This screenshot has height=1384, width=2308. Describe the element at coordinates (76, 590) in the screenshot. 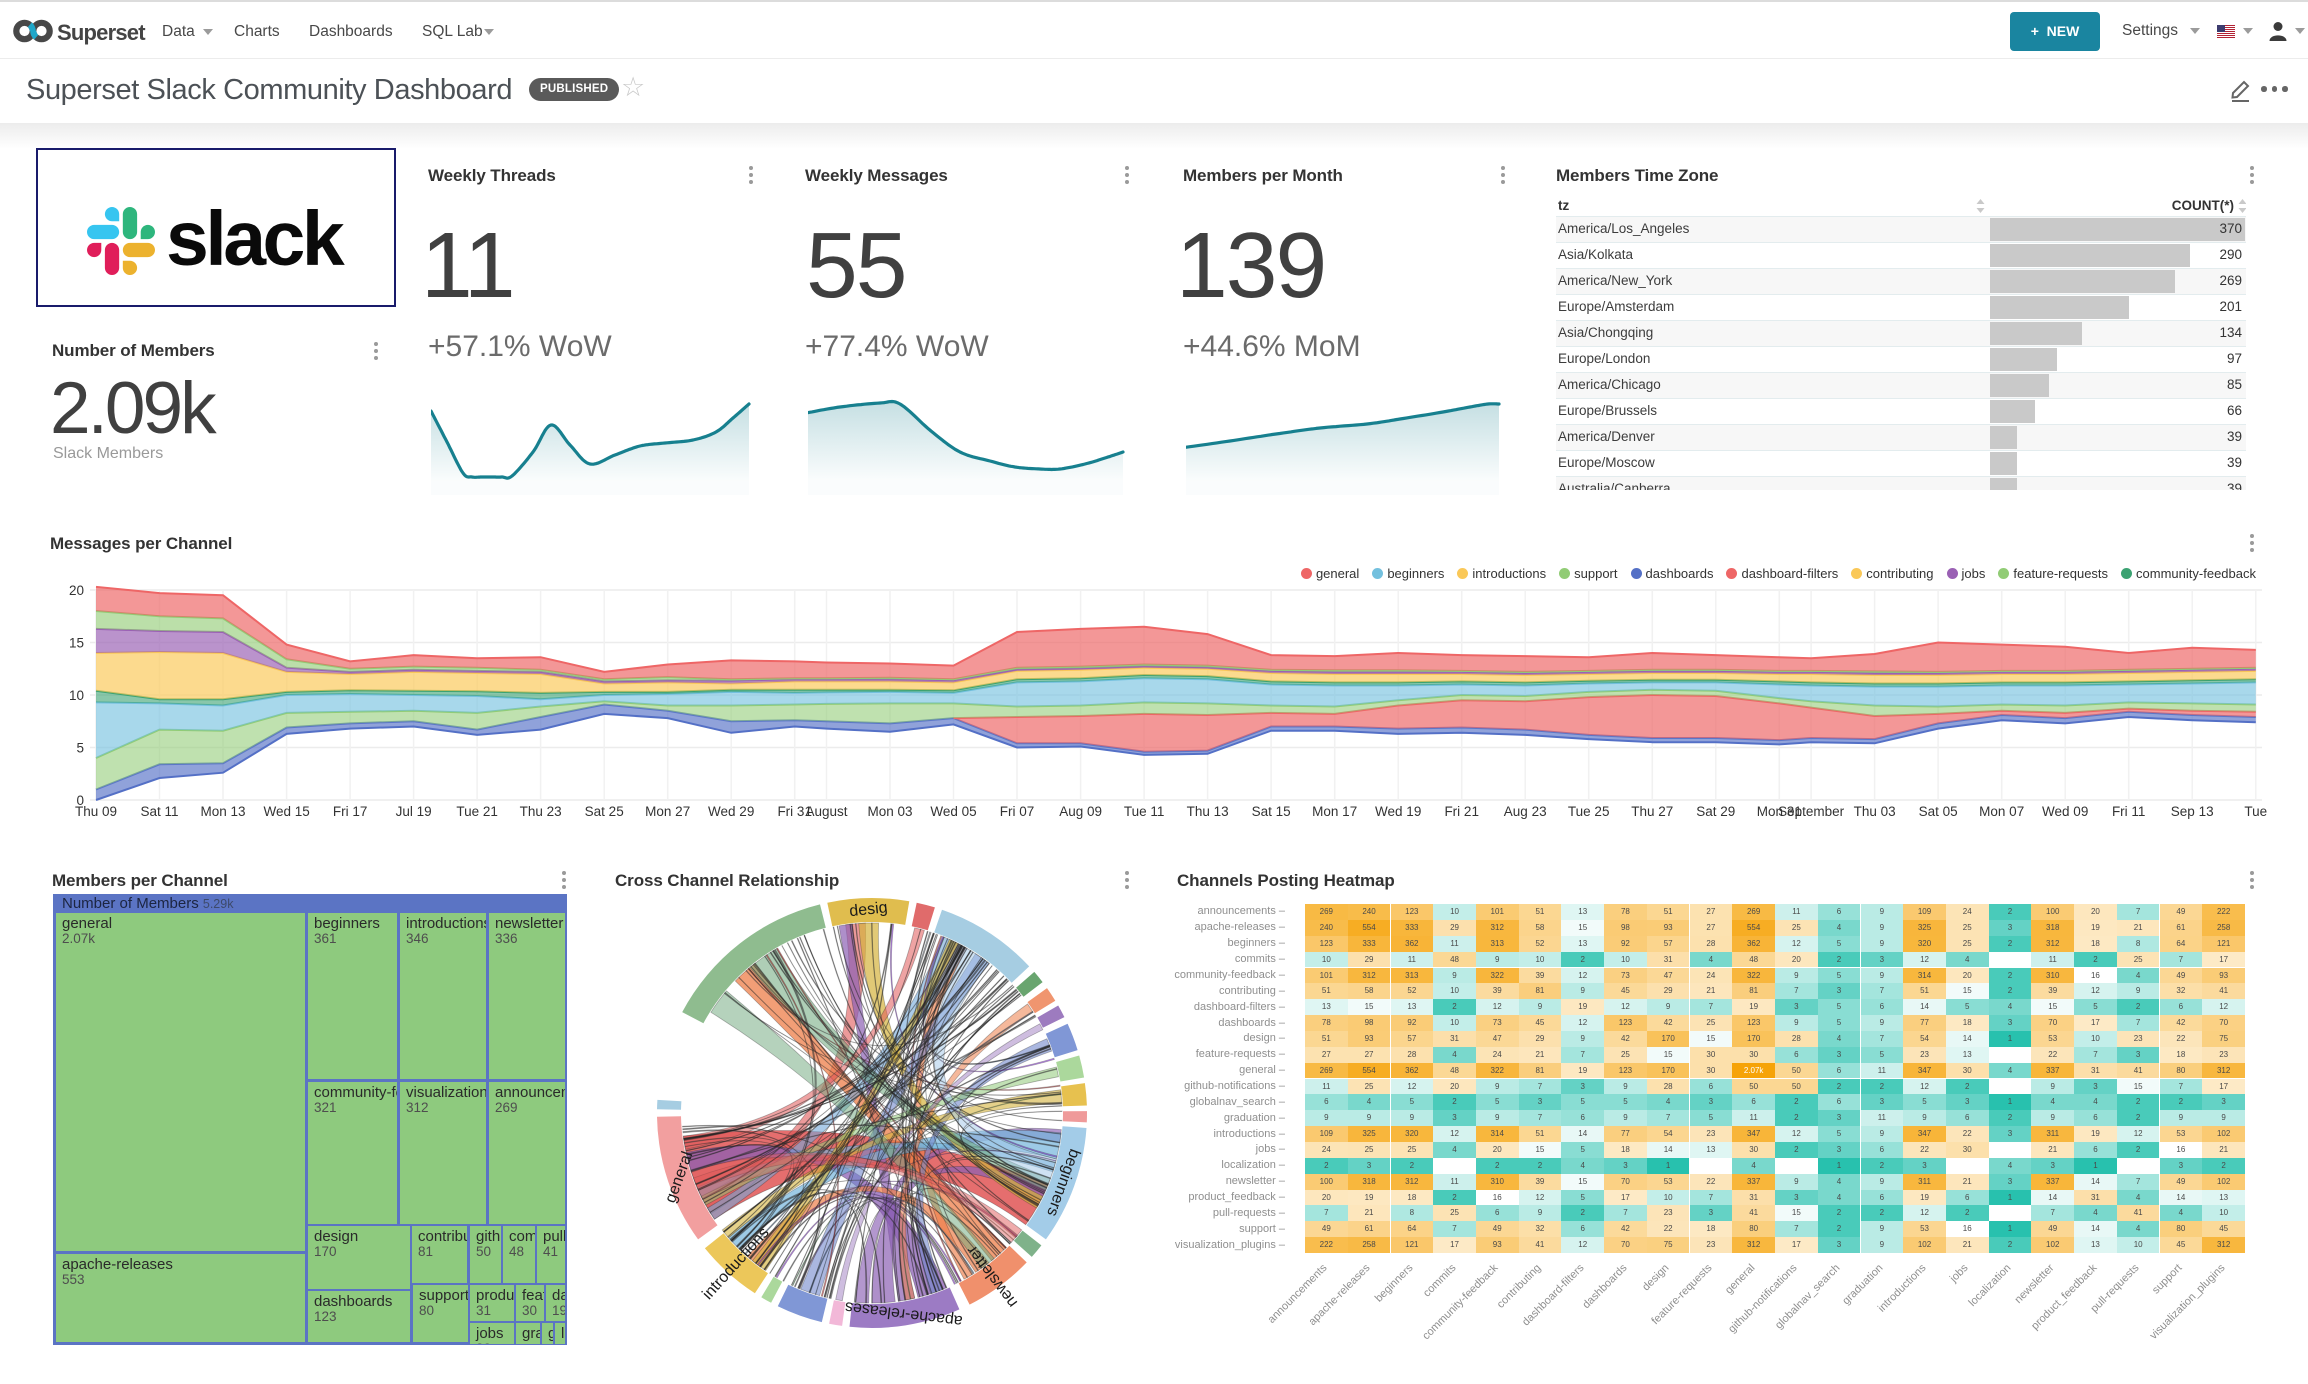

I see `svg-text: 20` at that location.